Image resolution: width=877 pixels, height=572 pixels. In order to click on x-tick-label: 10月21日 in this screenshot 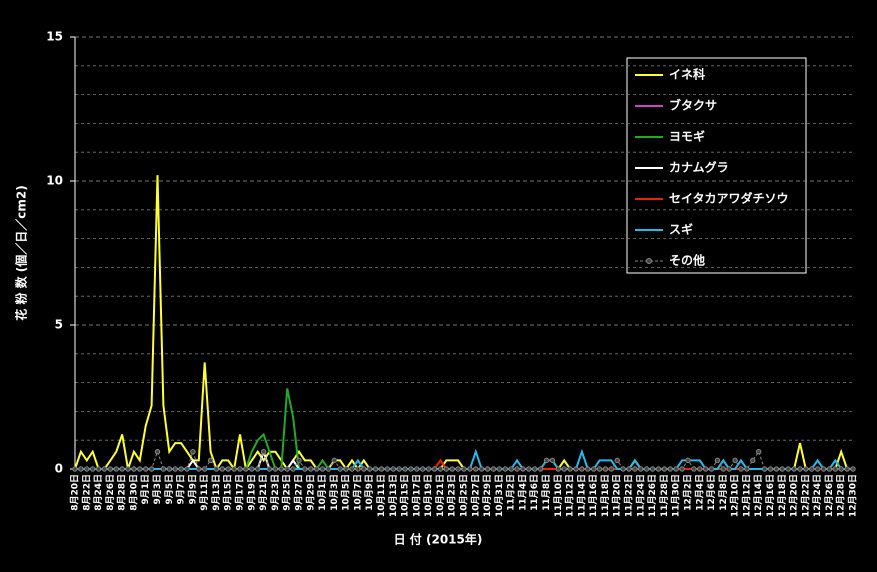, I will do `click(440, 495)`.